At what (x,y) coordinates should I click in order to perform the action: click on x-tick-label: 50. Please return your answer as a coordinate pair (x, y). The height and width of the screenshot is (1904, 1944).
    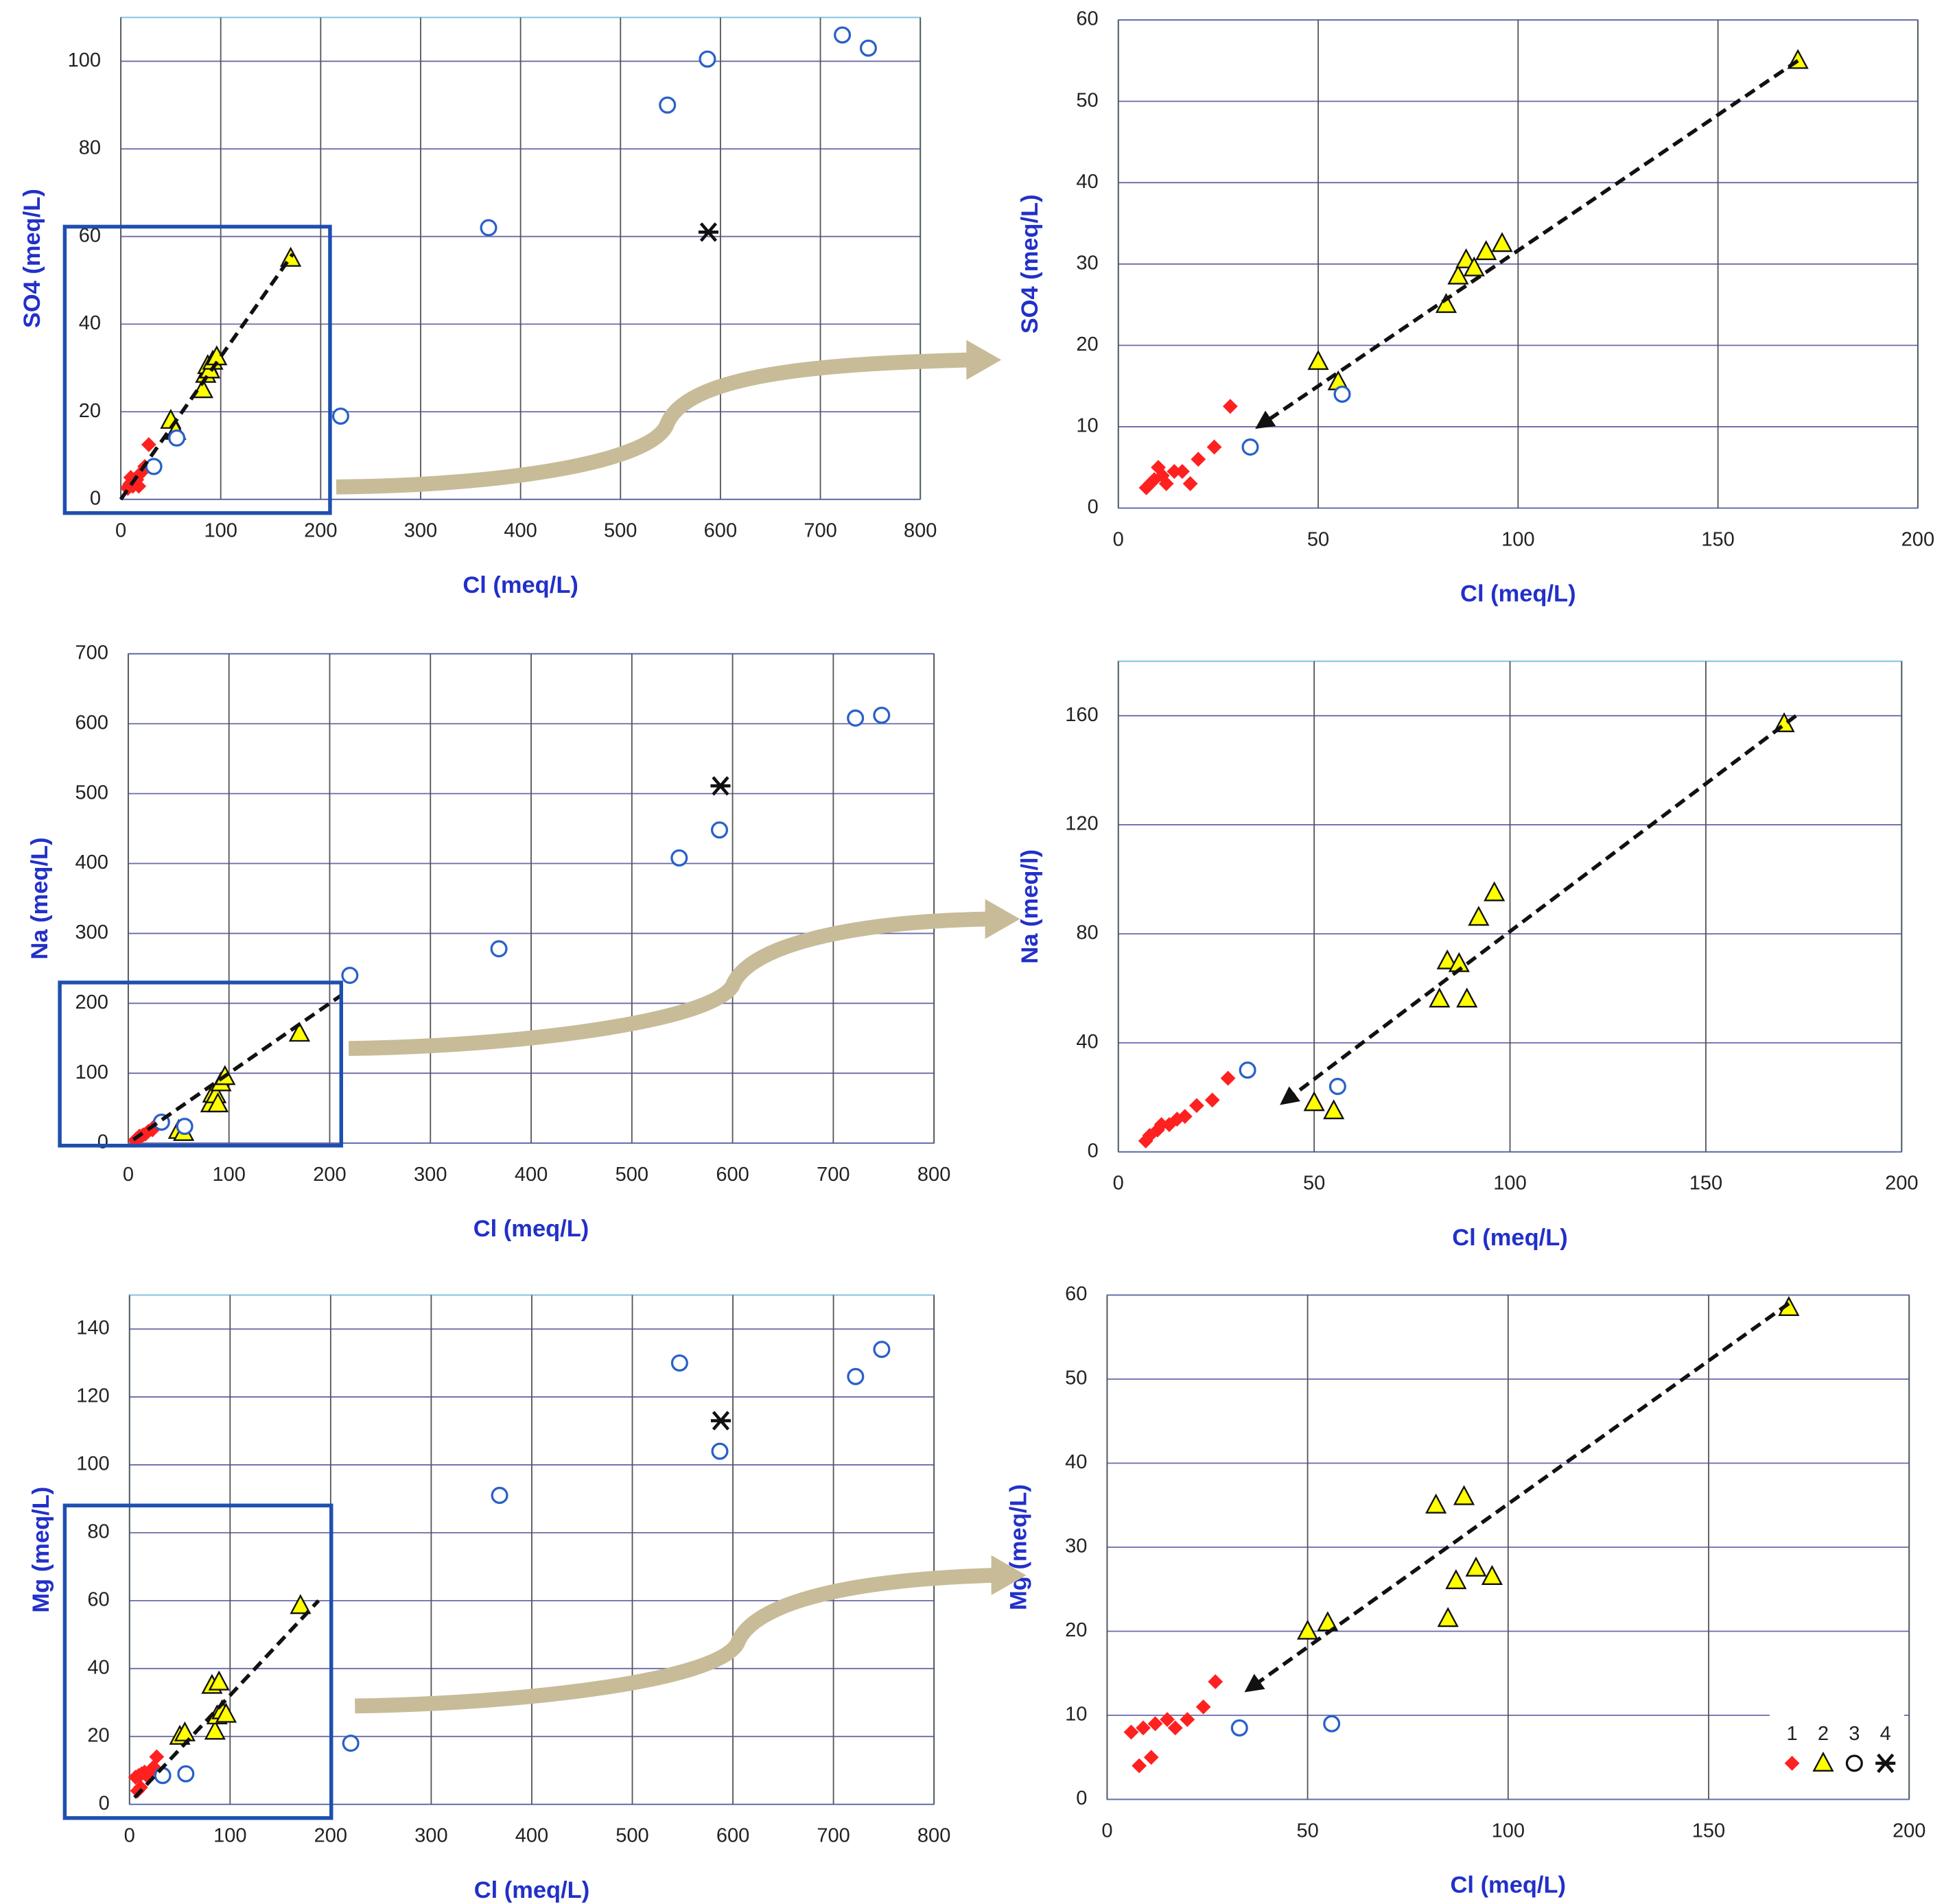
    Looking at the image, I should click on (1318, 539).